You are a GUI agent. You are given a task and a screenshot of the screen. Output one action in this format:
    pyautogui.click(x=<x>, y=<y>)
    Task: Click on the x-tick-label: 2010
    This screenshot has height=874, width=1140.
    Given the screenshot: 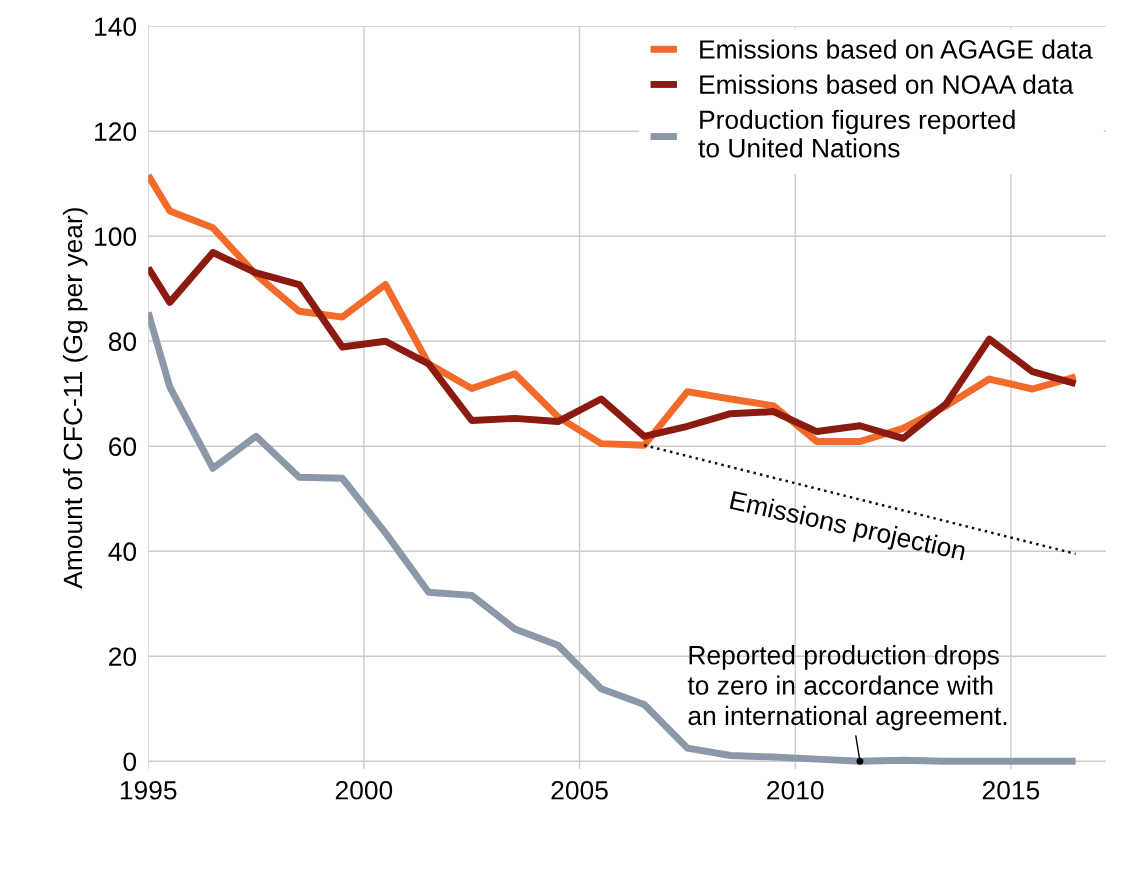 What is the action you would take?
    pyautogui.click(x=795, y=790)
    